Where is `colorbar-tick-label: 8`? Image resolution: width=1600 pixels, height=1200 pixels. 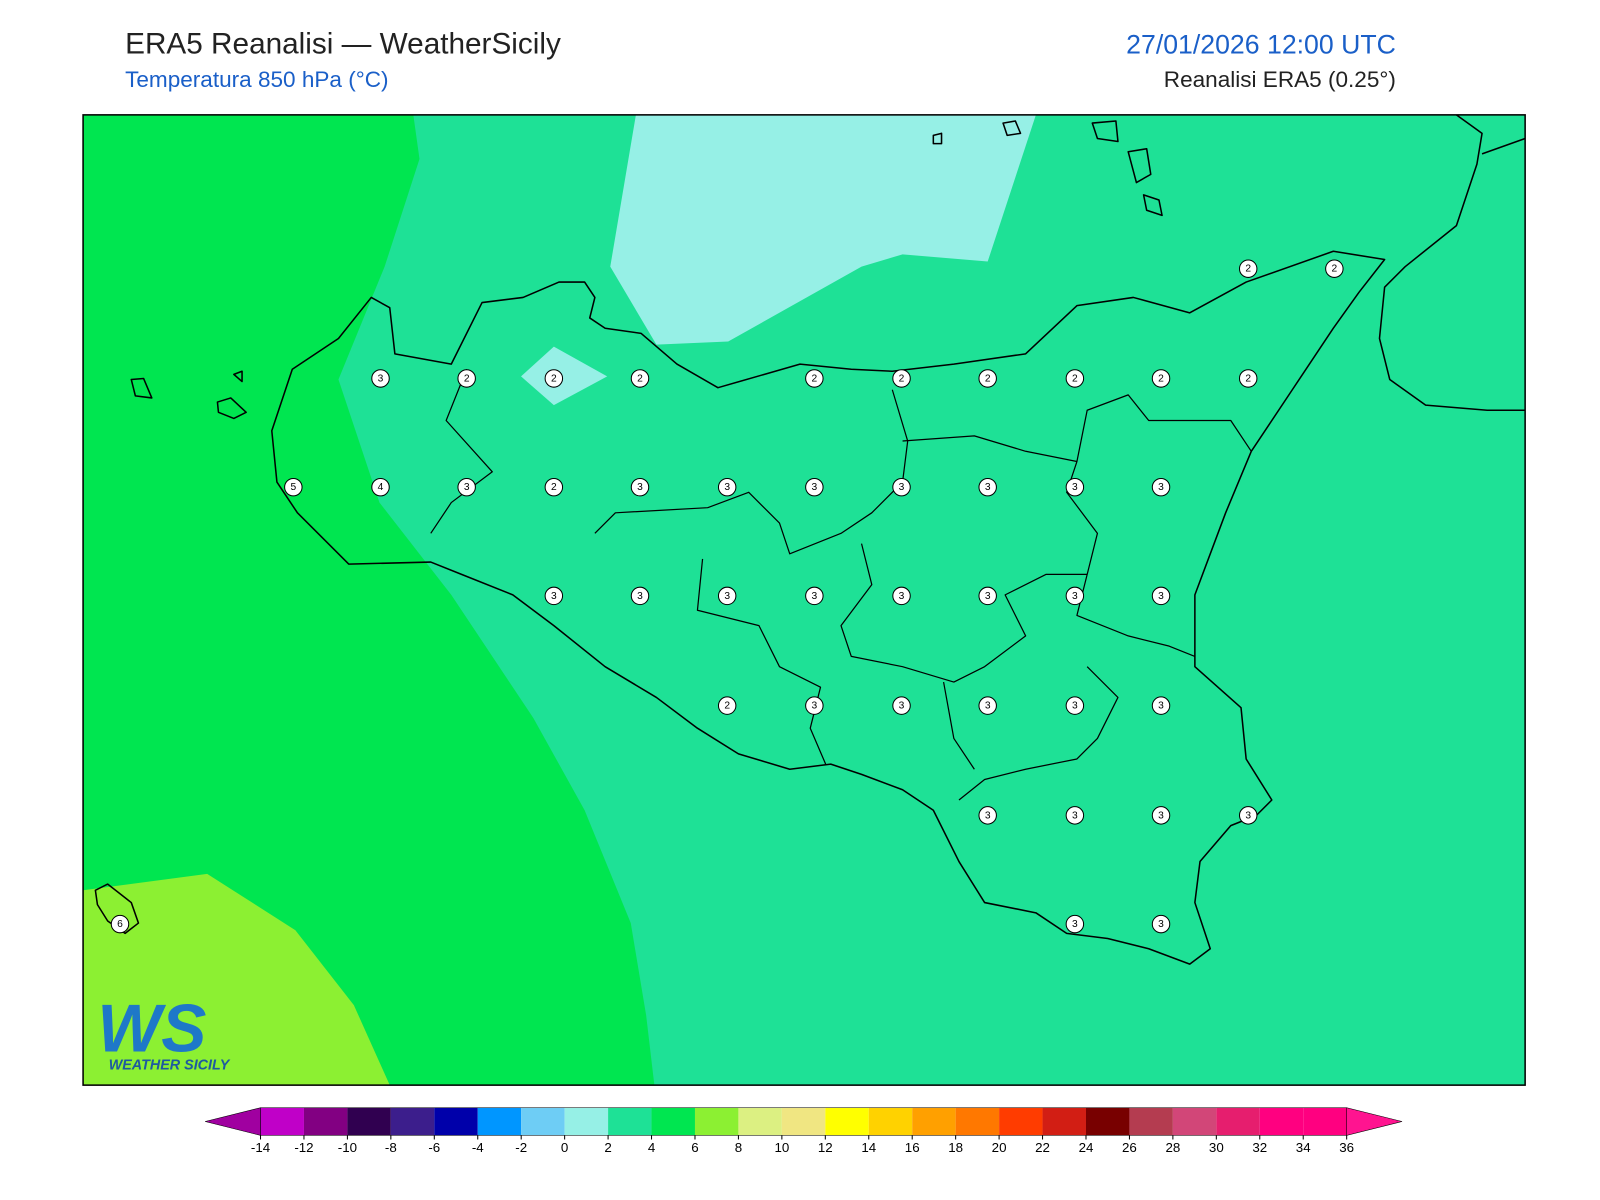
colorbar-tick-label: 8 is located at coordinates (738, 1147).